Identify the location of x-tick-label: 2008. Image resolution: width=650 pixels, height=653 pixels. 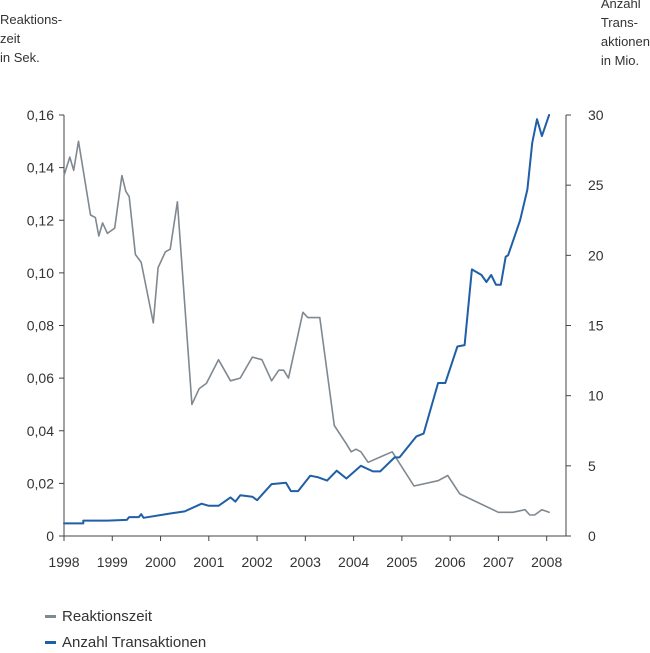
(546, 562).